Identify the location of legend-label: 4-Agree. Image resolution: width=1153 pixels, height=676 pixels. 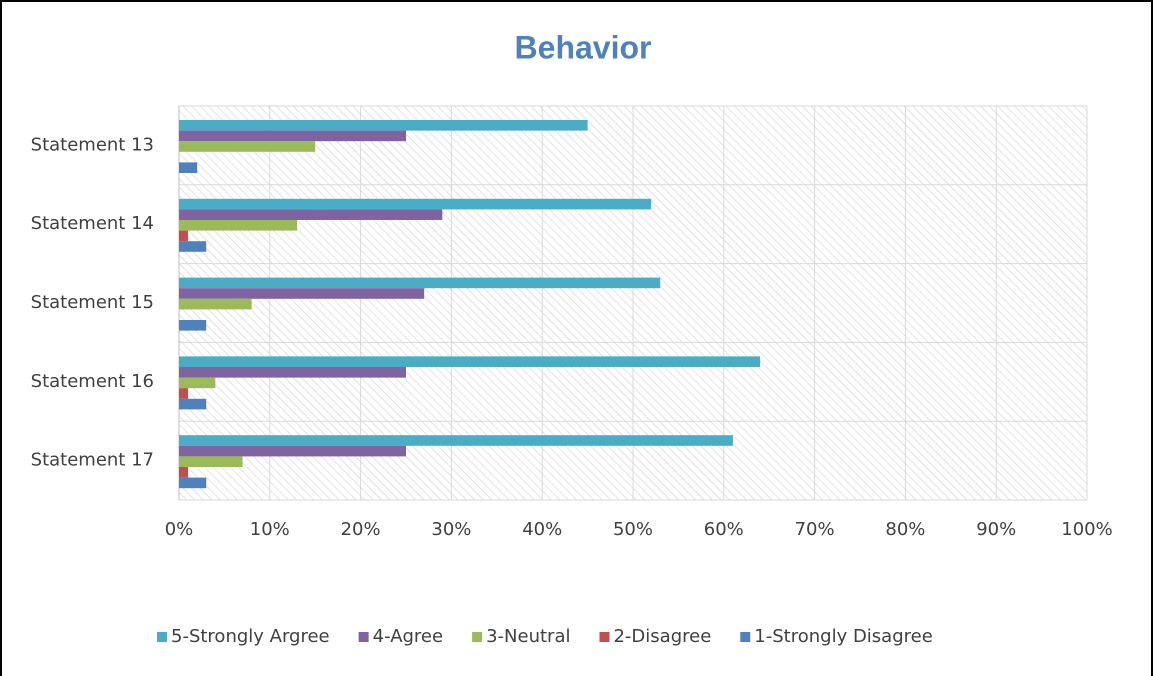
(408, 636).